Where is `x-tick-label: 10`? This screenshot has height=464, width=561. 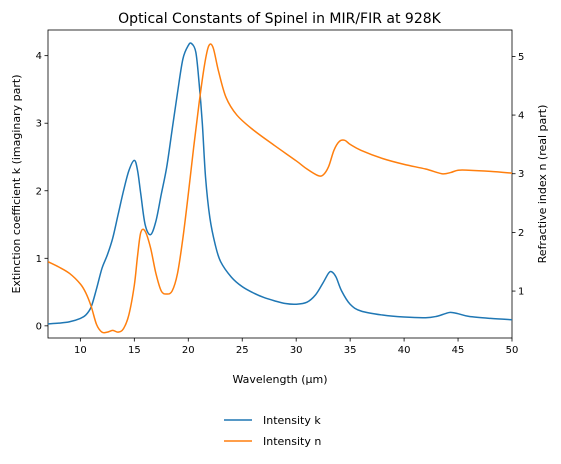 x-tick-label: 10 is located at coordinates (80, 350).